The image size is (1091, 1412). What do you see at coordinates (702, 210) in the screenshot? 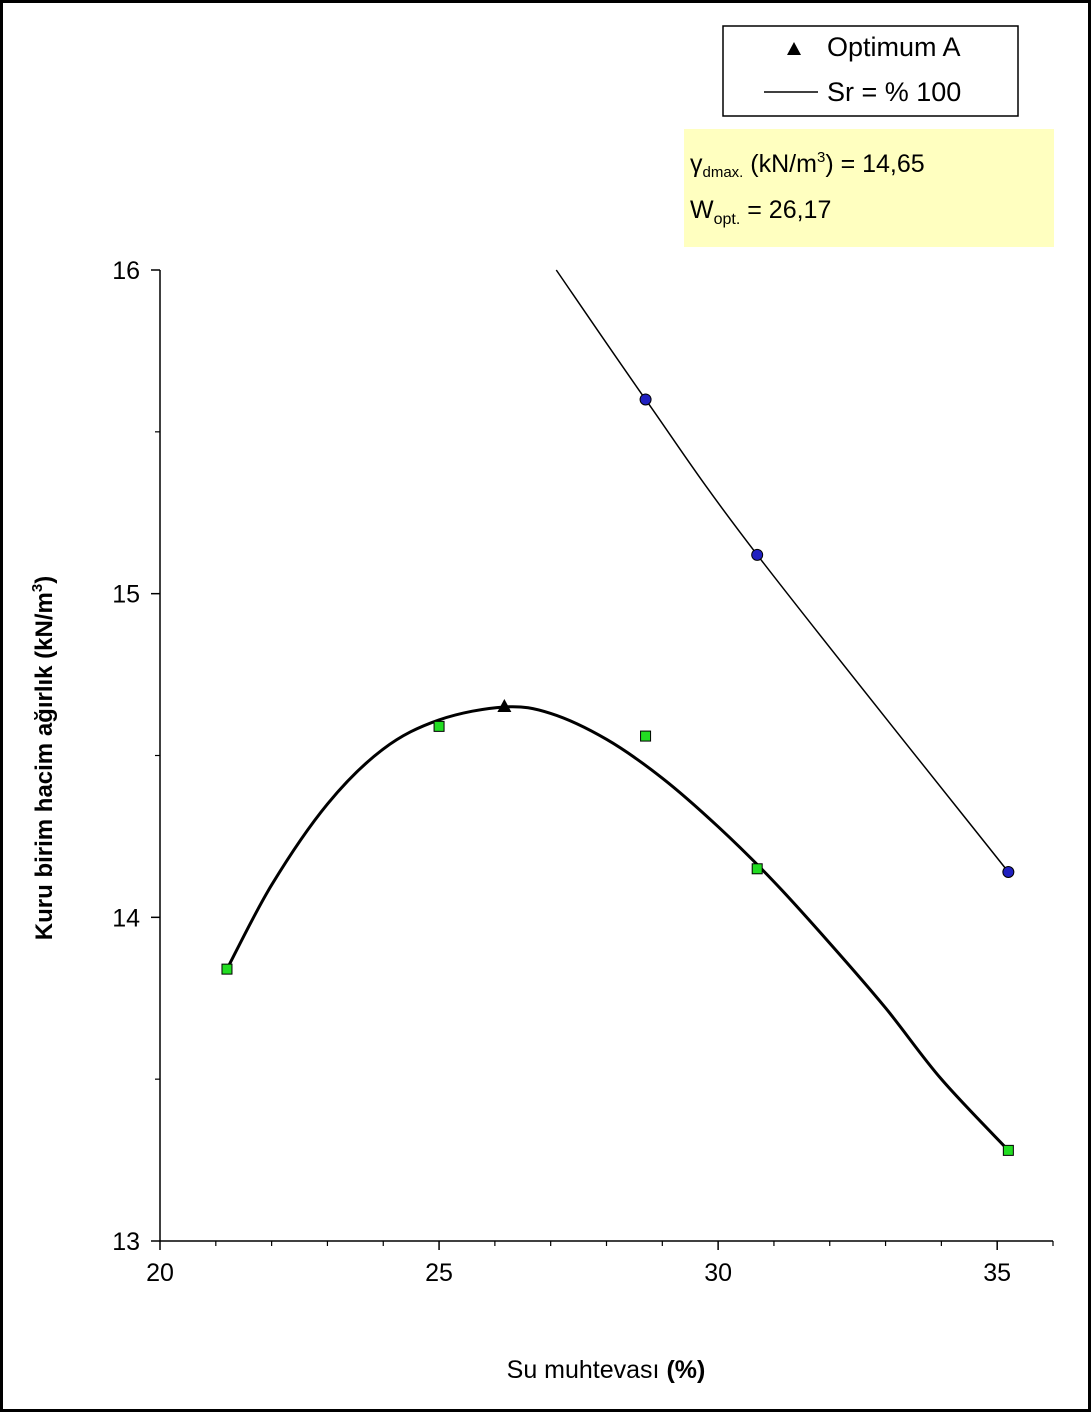
I see `w-symbol: W` at bounding box center [702, 210].